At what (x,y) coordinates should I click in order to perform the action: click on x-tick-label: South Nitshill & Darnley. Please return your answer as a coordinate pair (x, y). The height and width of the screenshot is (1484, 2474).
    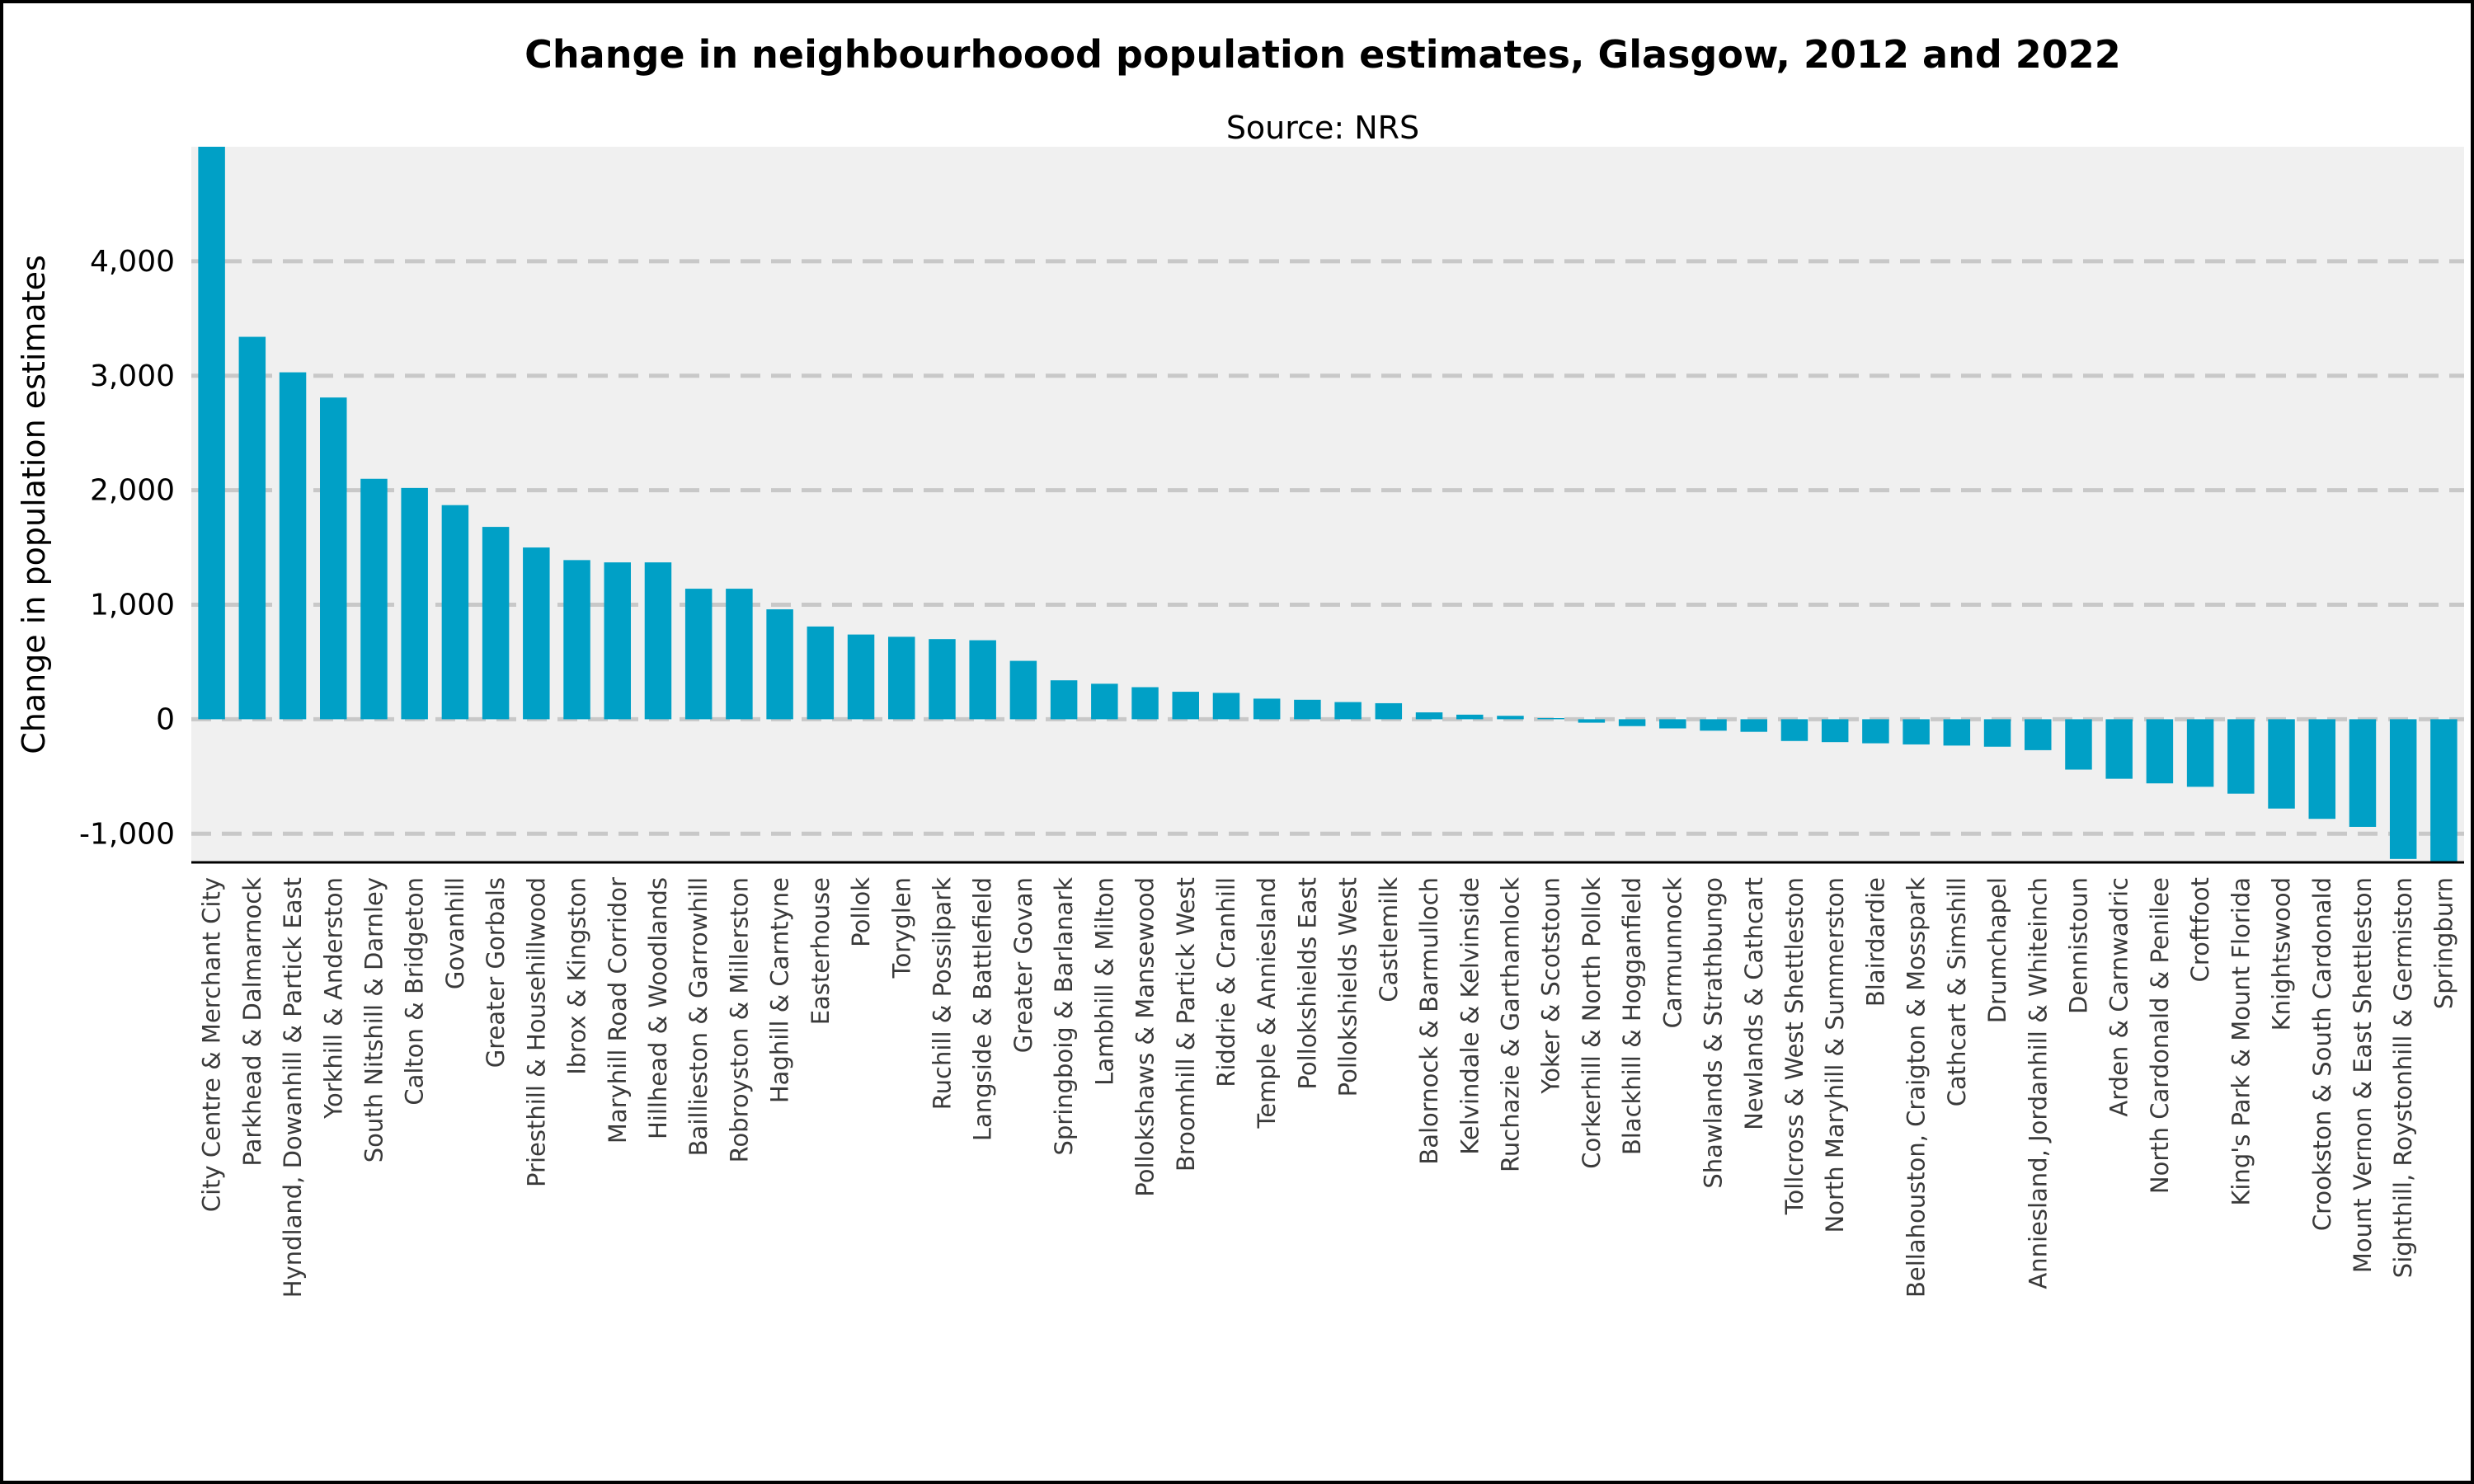
    Looking at the image, I should click on (374, 1019).